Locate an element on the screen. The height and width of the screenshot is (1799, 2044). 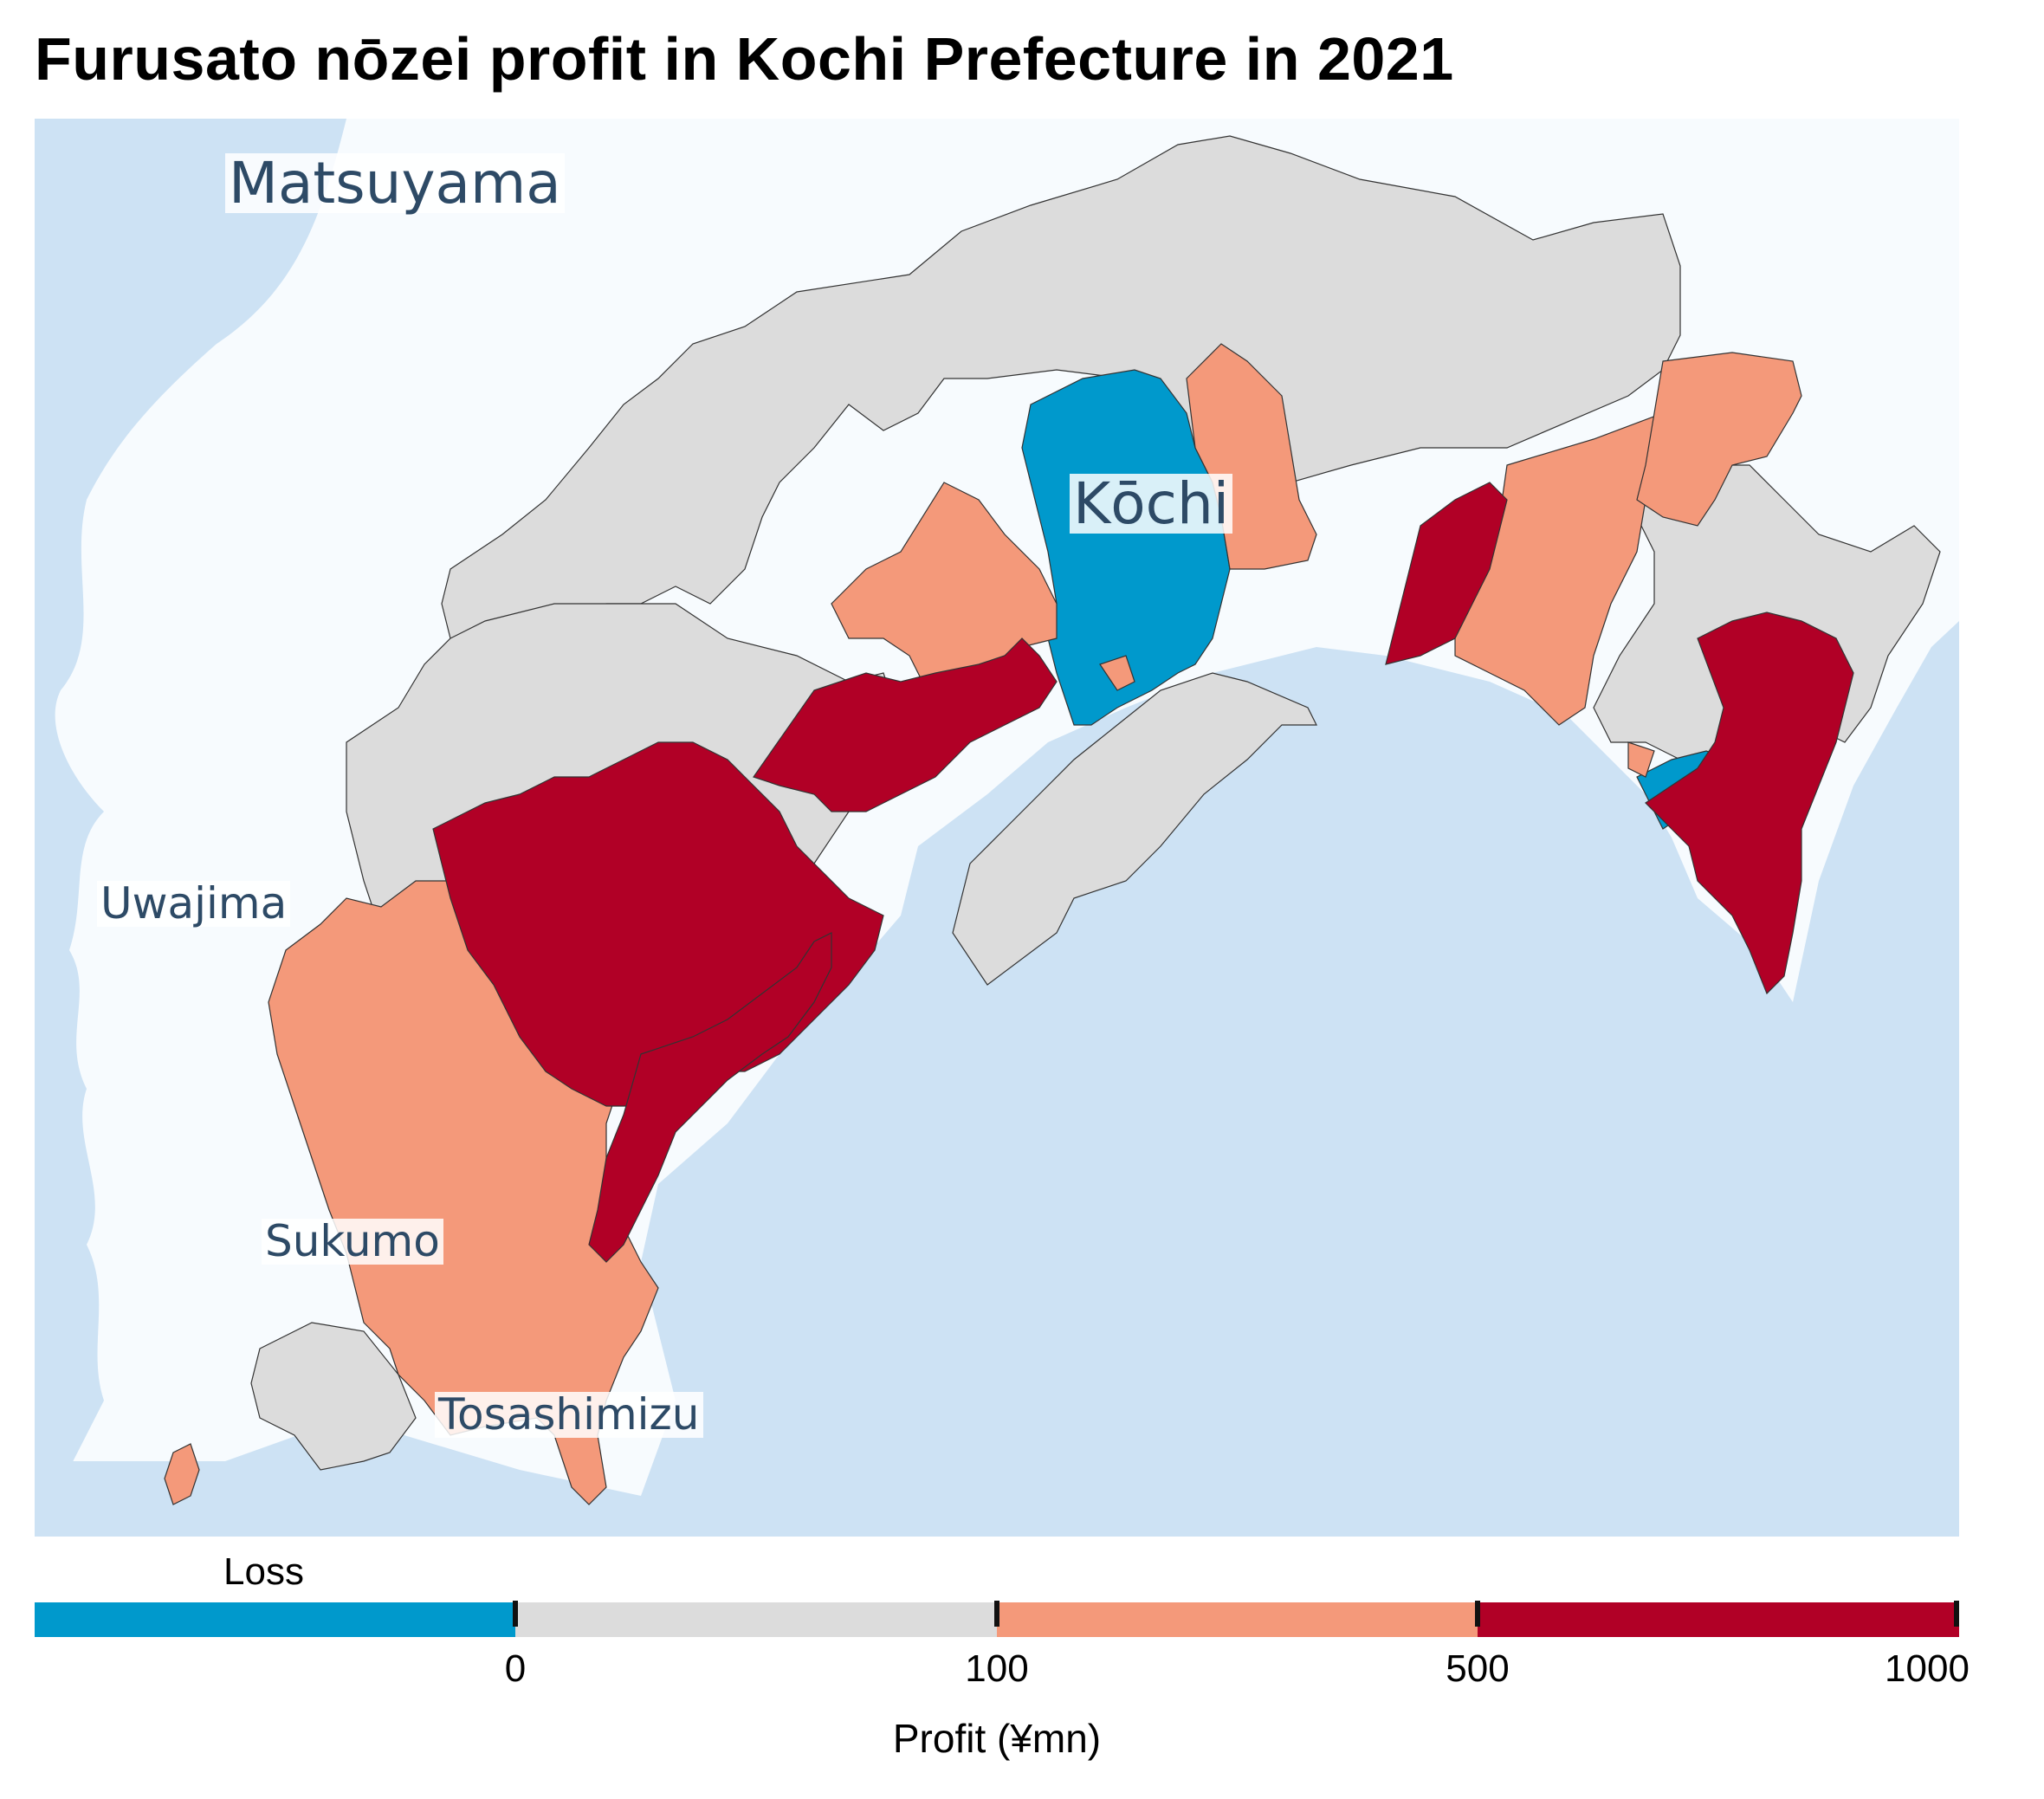
city-label-tosashimizu: Tosashimizu is located at coordinates (569, 1415).